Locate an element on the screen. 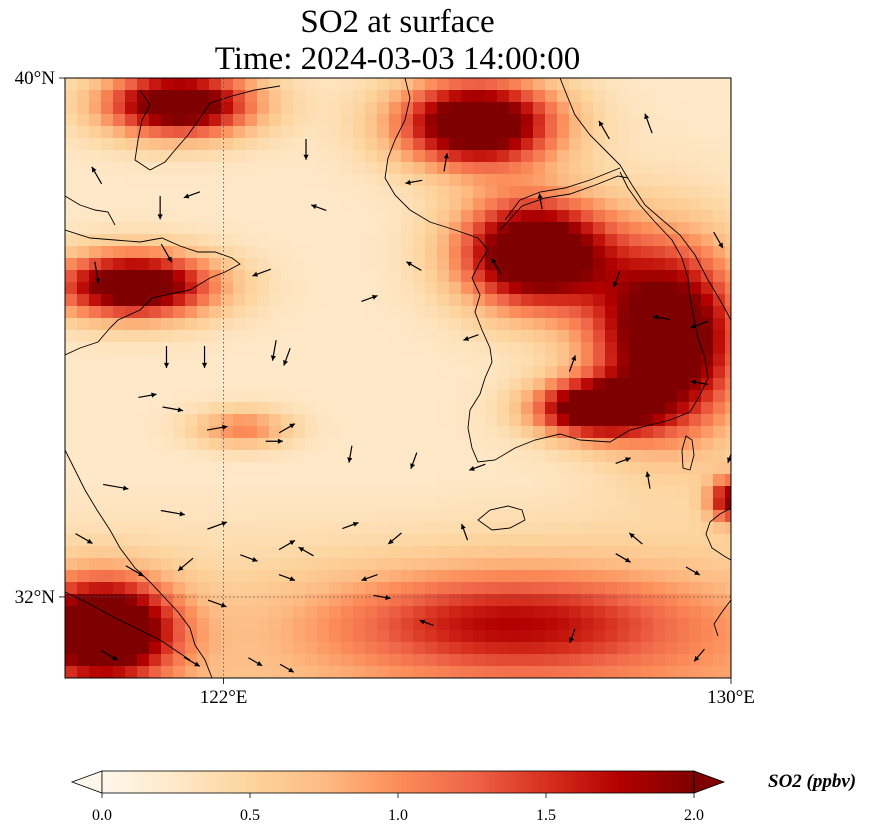  colorbar-title: SO2 (ppbv) is located at coordinates (812, 781).